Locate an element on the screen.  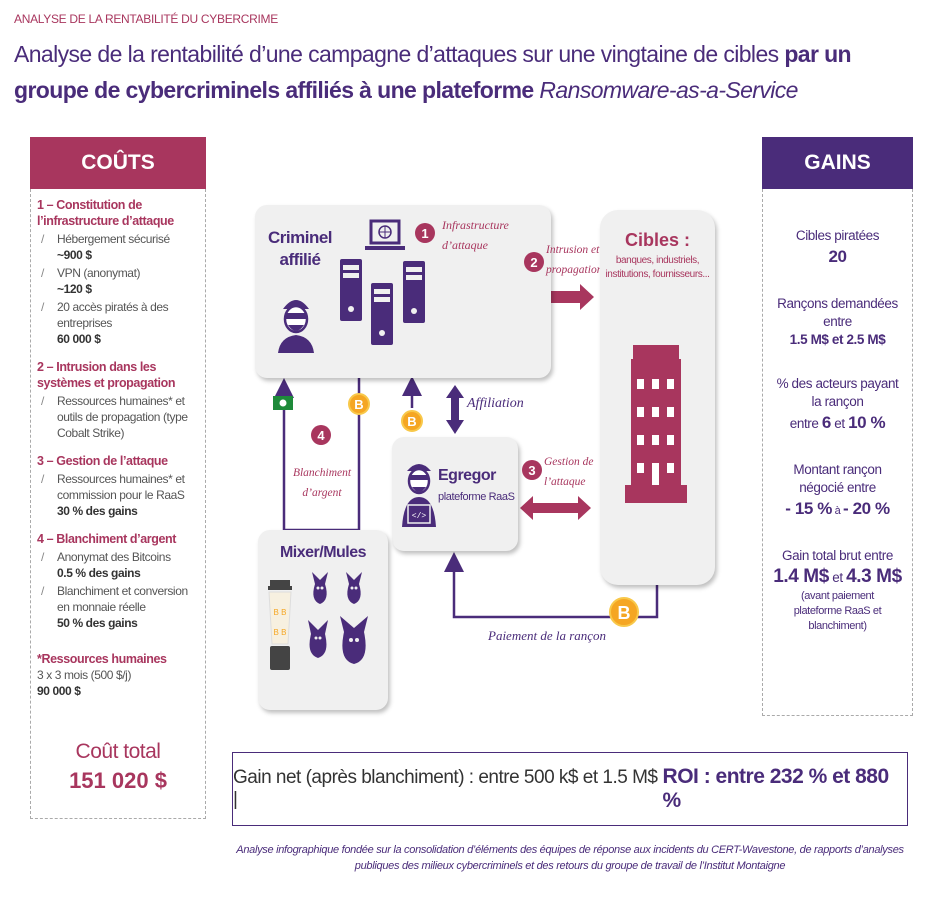
mixer-title: Mixer/Mules is located at coordinates (323, 552).